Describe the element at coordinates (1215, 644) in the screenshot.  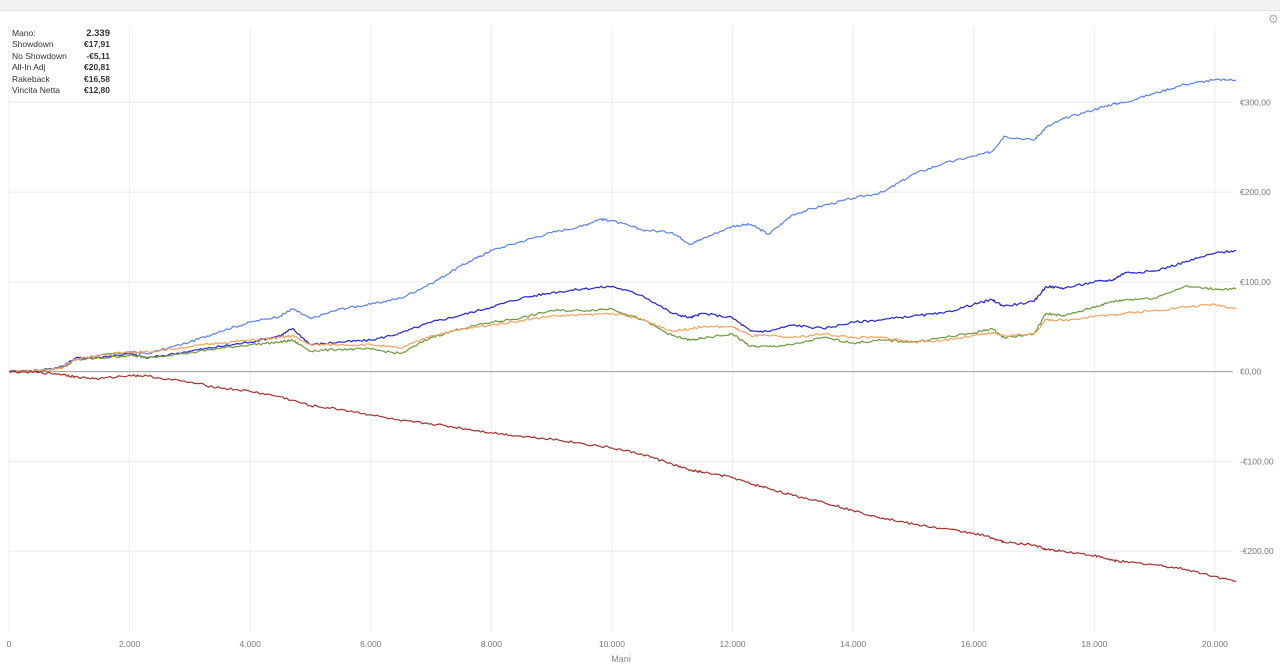
I see `x-tick-label: 20.000` at that location.